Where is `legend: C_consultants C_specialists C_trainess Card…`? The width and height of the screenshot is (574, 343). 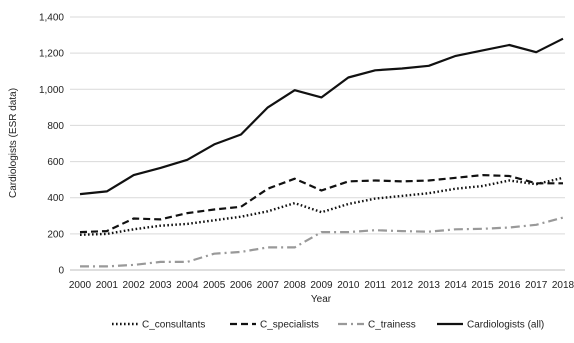
legend: C_consultants C_specialists C_trainess Card… is located at coordinates (328, 325).